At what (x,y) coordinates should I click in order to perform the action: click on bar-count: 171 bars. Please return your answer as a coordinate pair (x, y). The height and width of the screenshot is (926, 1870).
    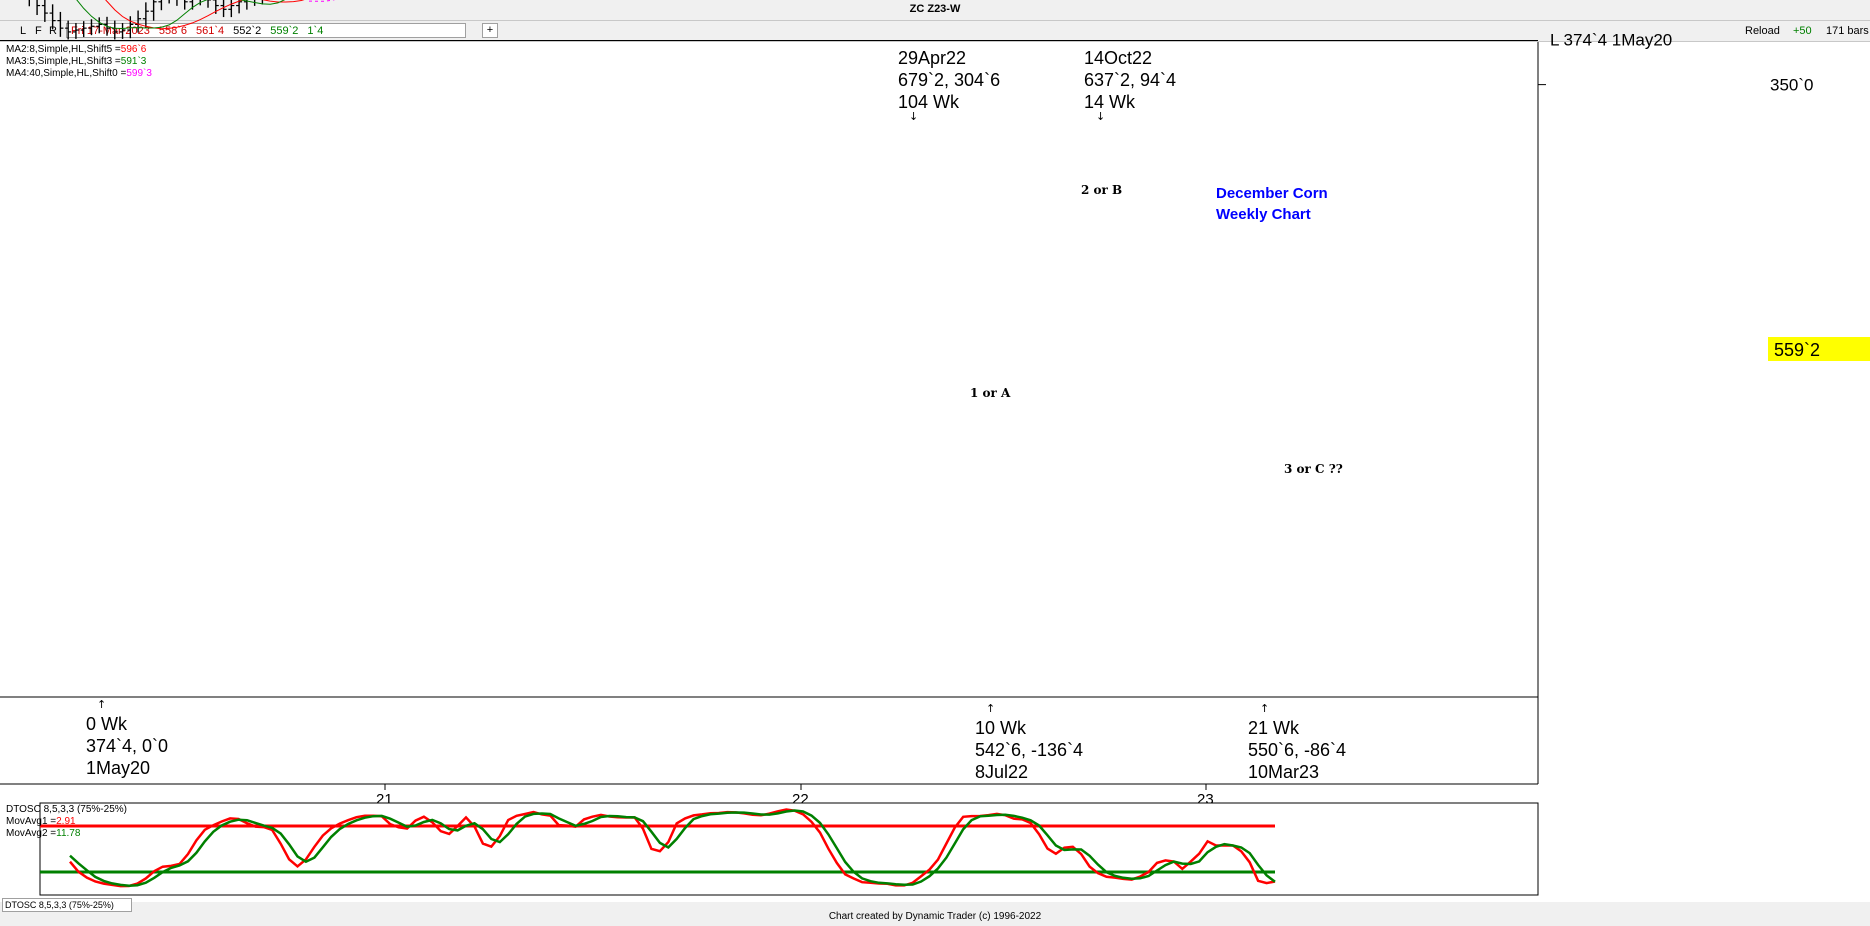
    Looking at the image, I should click on (1847, 31).